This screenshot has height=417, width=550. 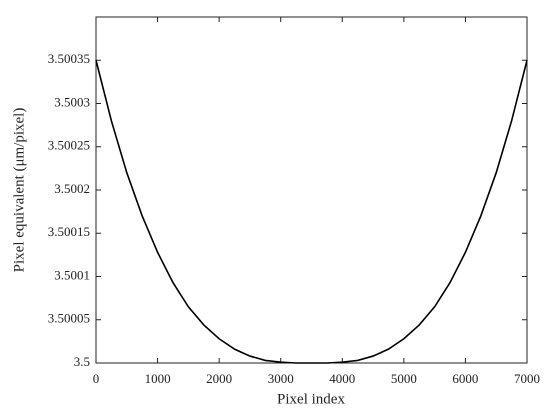 What do you see at coordinates (281, 378) in the screenshot?
I see `x-tick-label: 3000` at bounding box center [281, 378].